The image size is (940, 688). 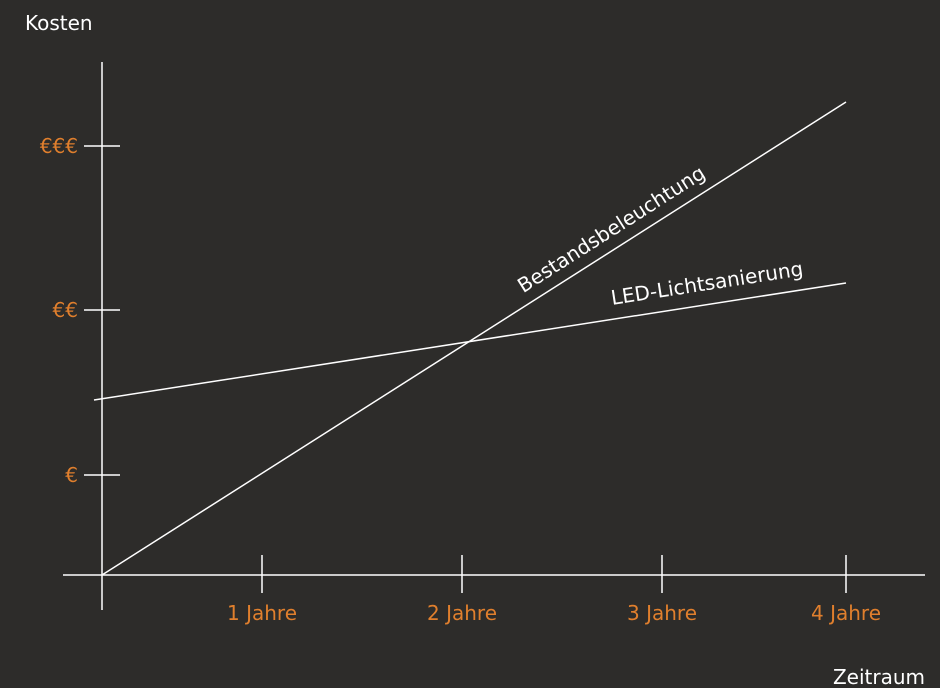 I want to click on x-tick-label: 1 Jahre, so click(x=262, y=613).